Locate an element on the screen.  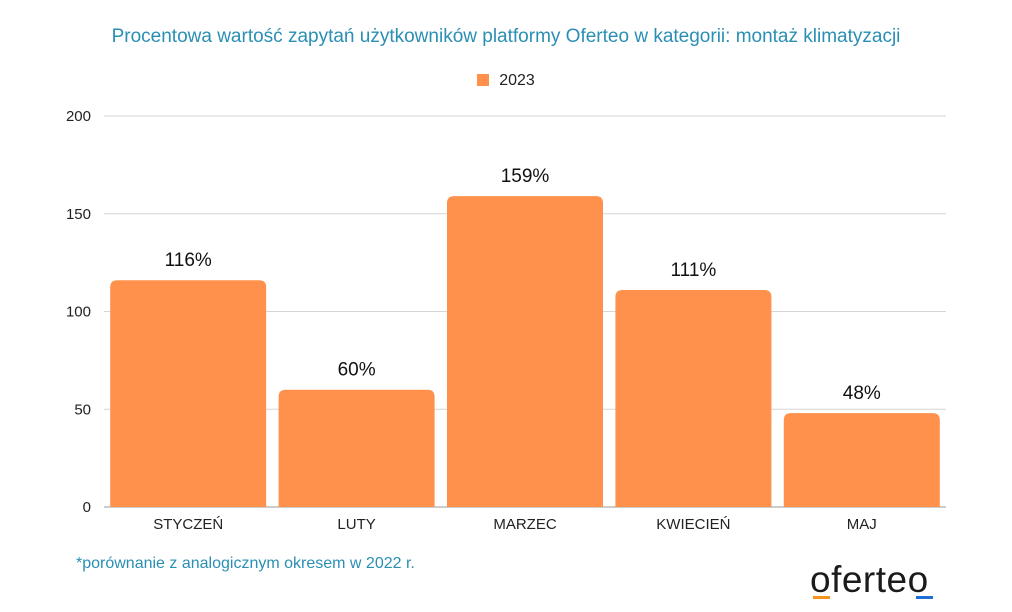
y-tick-label: 0 is located at coordinates (87, 507).